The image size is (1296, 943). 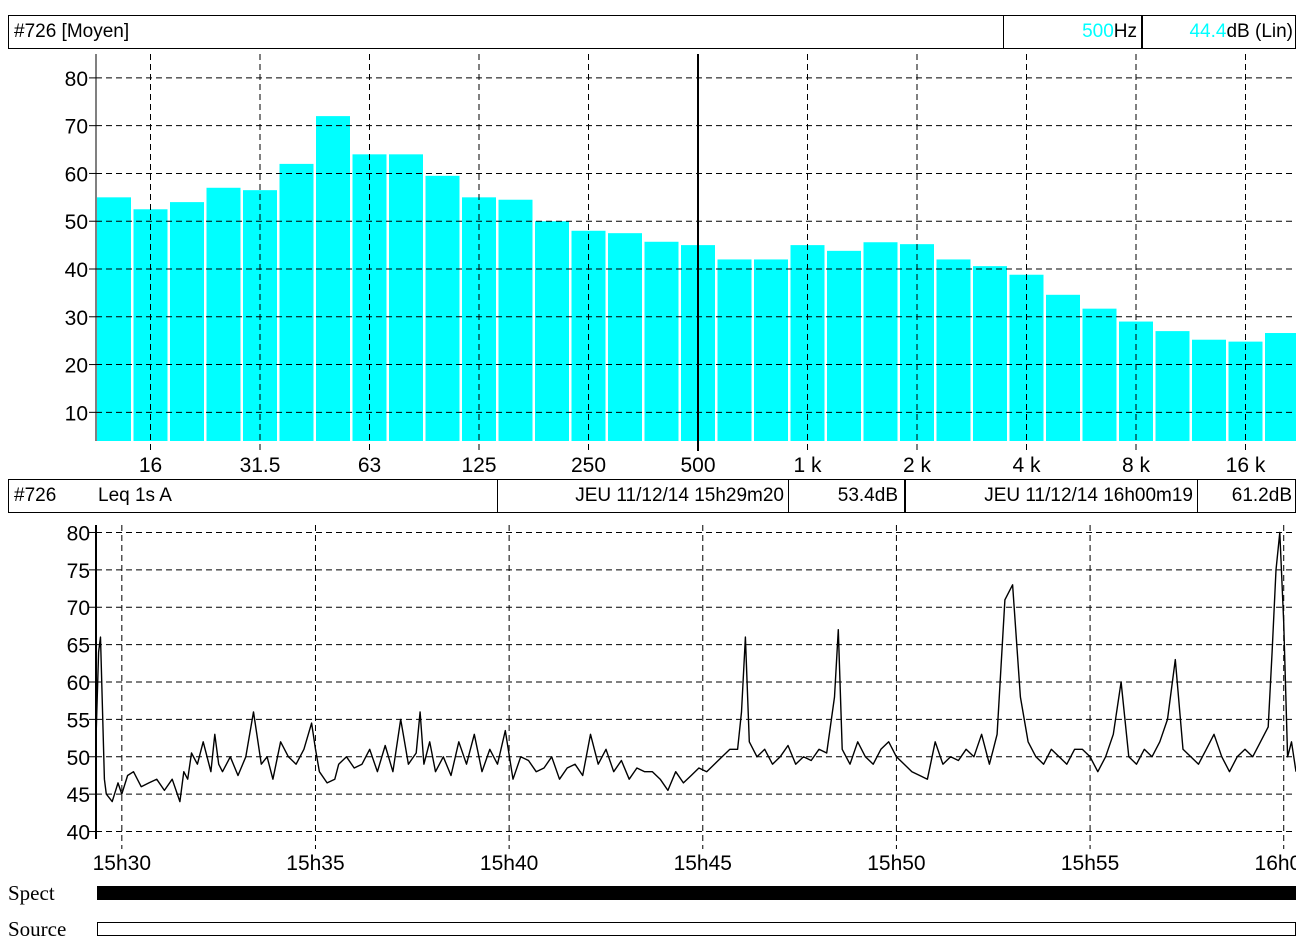 What do you see at coordinates (31, 893) in the screenshot?
I see `spect-label: Spect` at bounding box center [31, 893].